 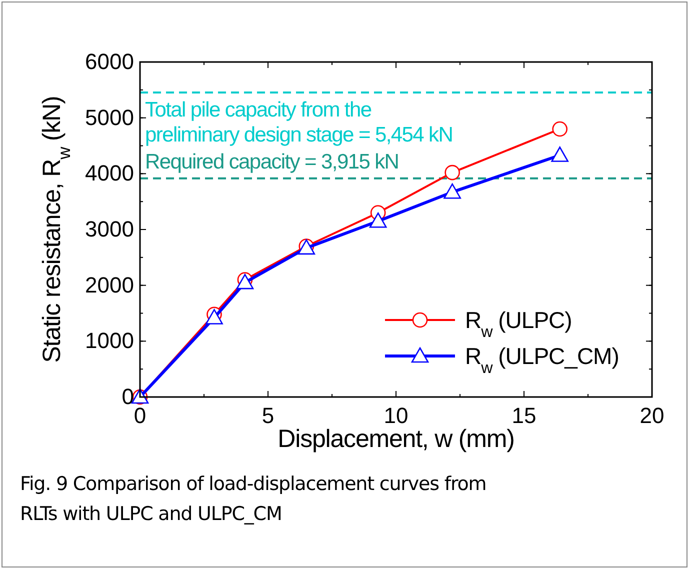 I want to click on caption: Fig. 9 Comparison of load-displacement curves from RLTs with ULPC and ULPC_CM, so click(x=253, y=499).